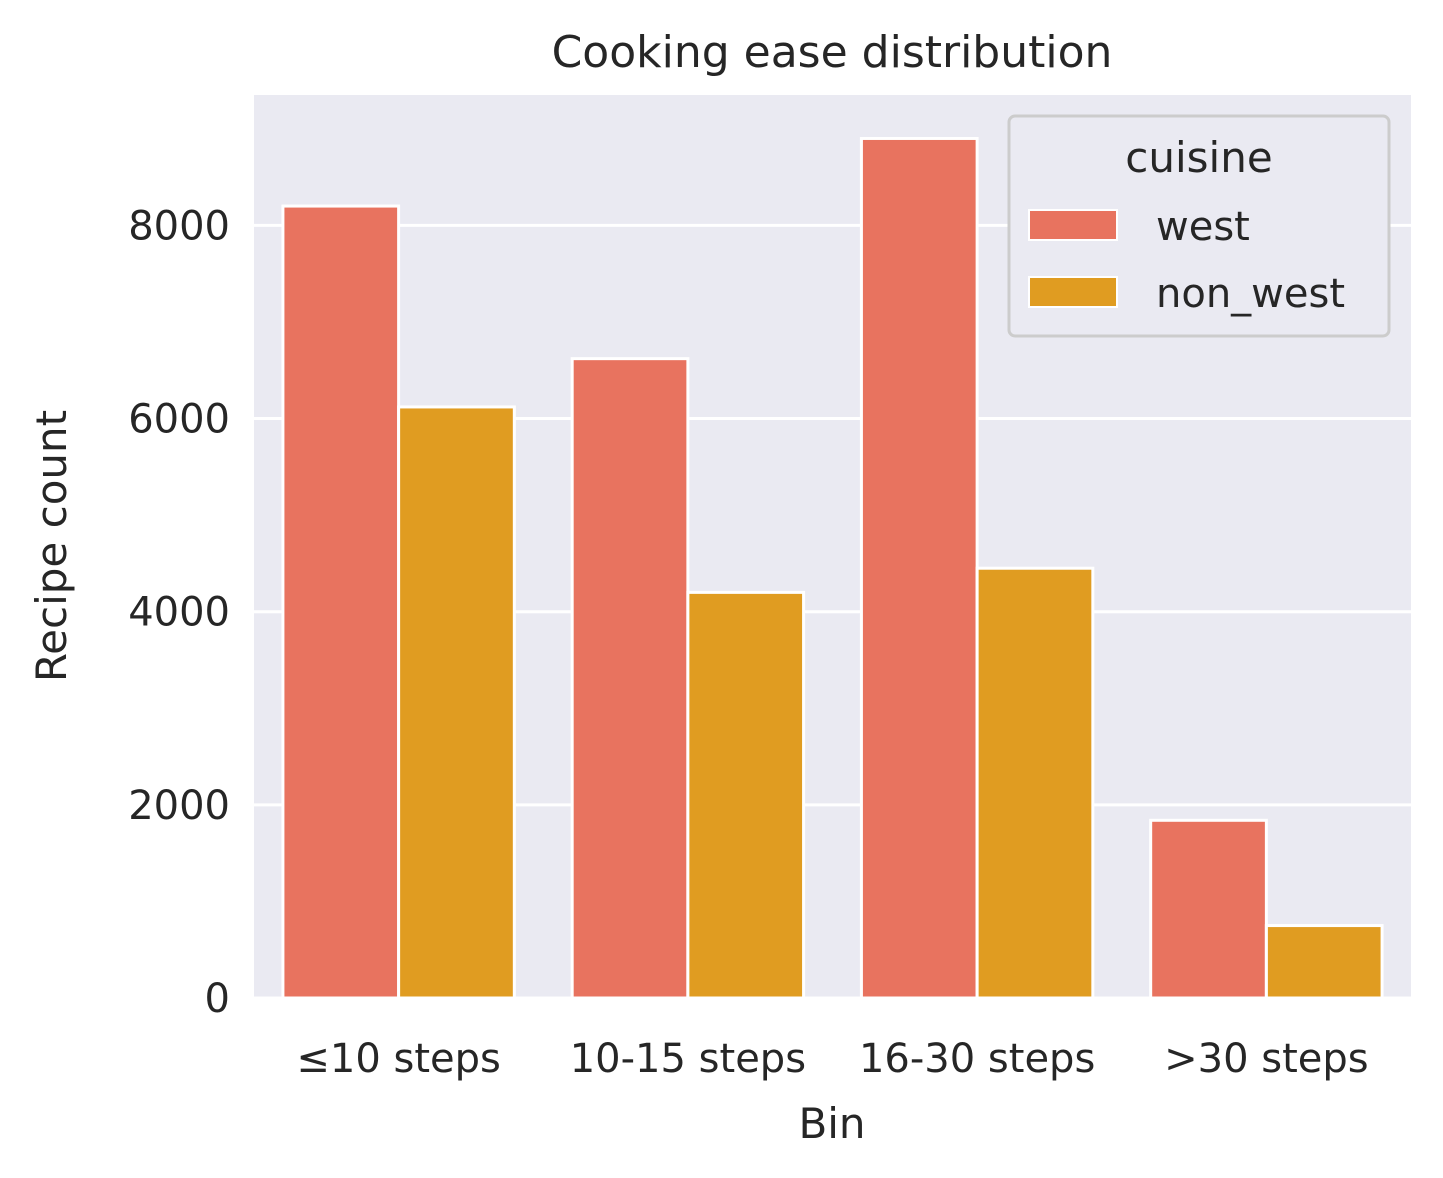  What do you see at coordinates (977, 1059) in the screenshot?
I see `x-tick-label: 16-30 steps` at bounding box center [977, 1059].